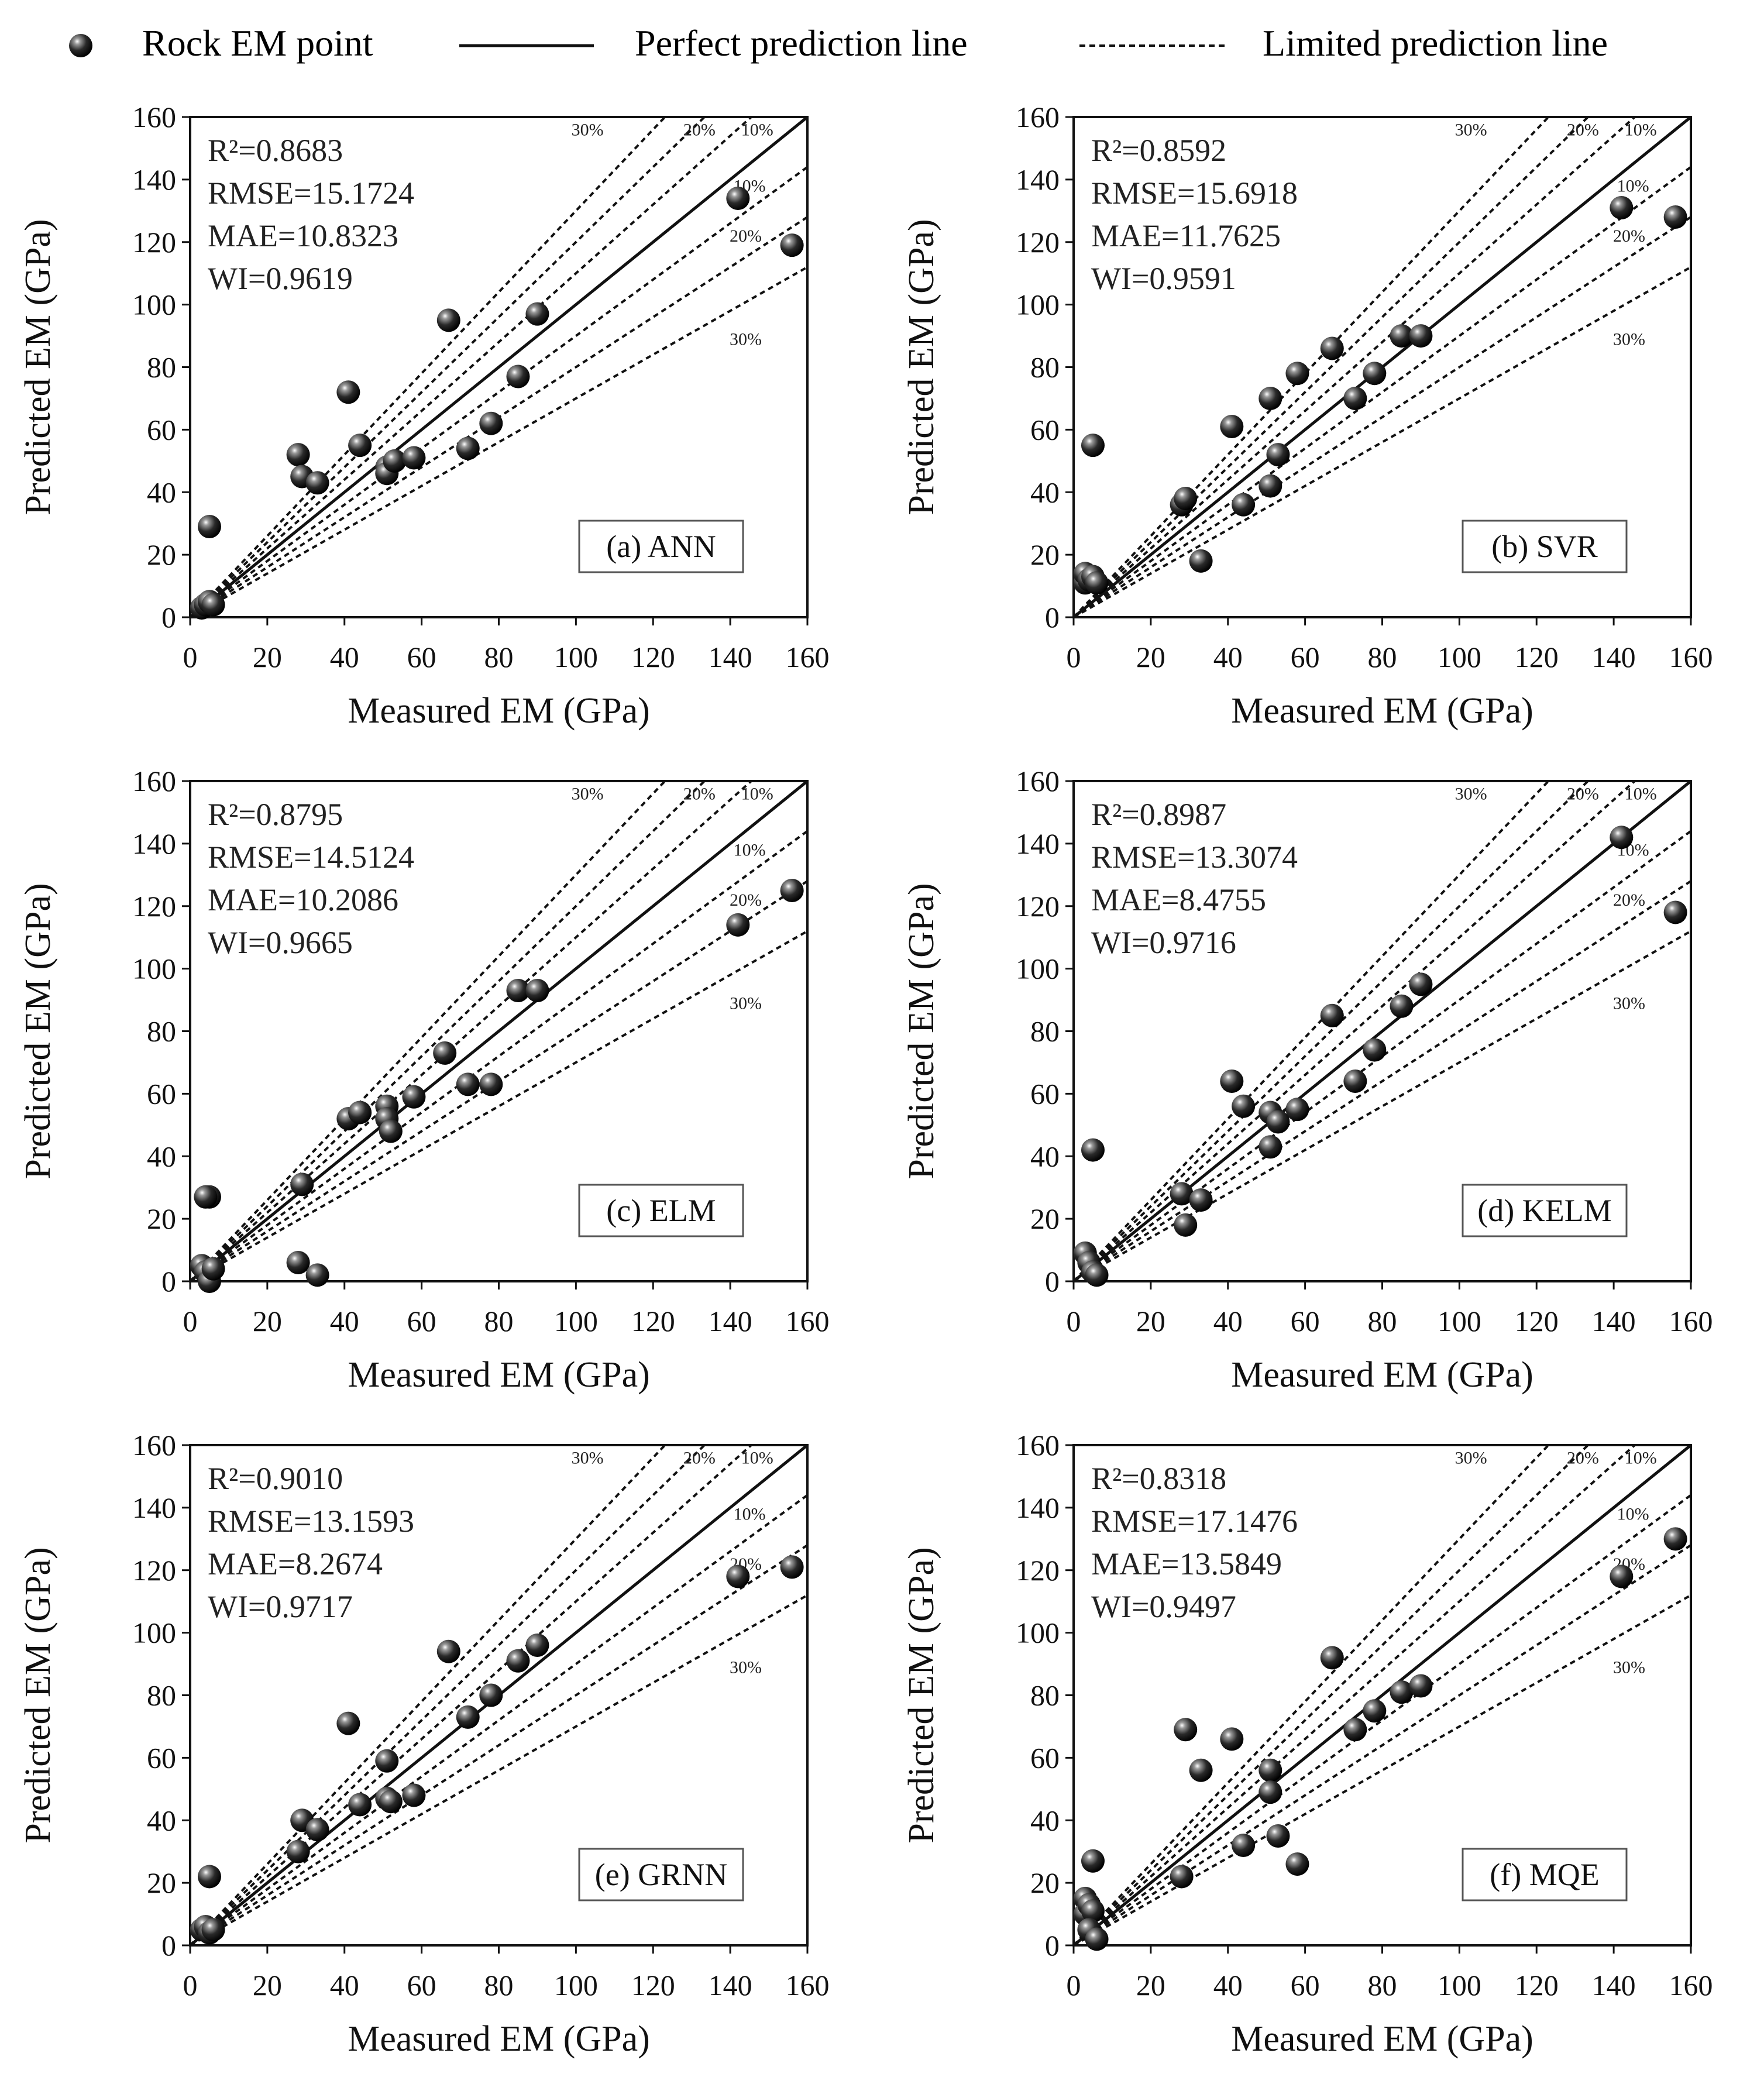 The image size is (1764, 2077). Describe the element at coordinates (38, 1695) in the screenshot. I see `y-axis-title: Predicted EM (GPa)` at that location.